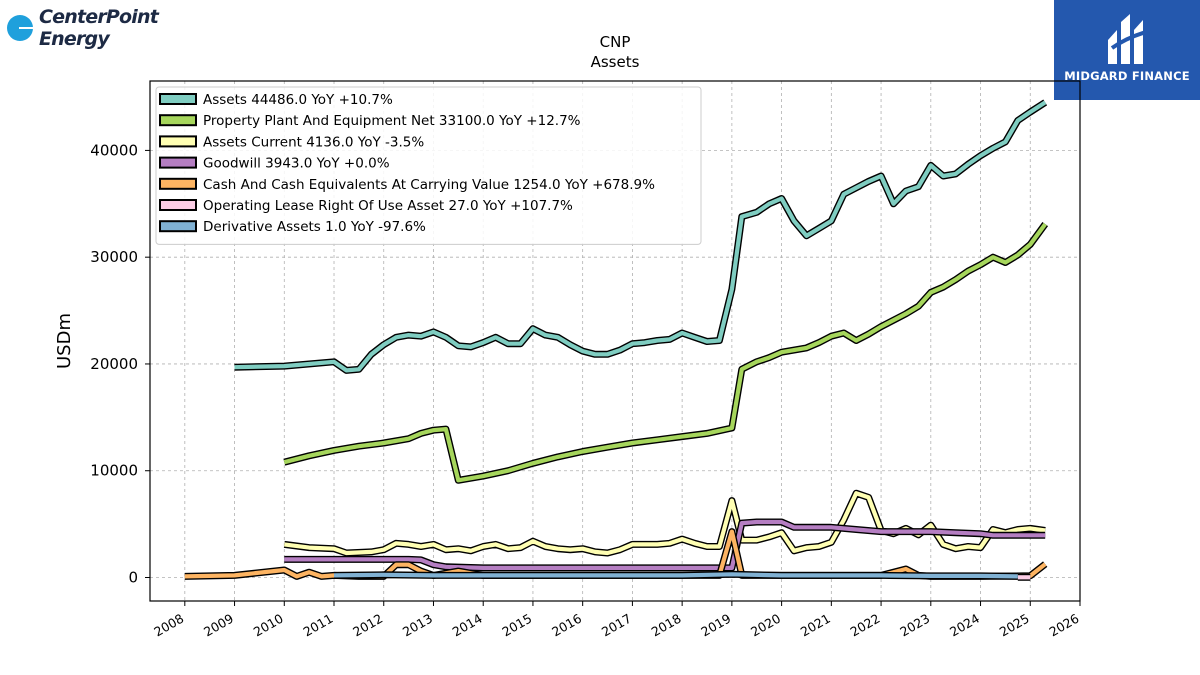  Describe the element at coordinates (313, 142) in the screenshot. I see `legend-label: Assets Current 4136.0 YoY -3.5%` at that location.